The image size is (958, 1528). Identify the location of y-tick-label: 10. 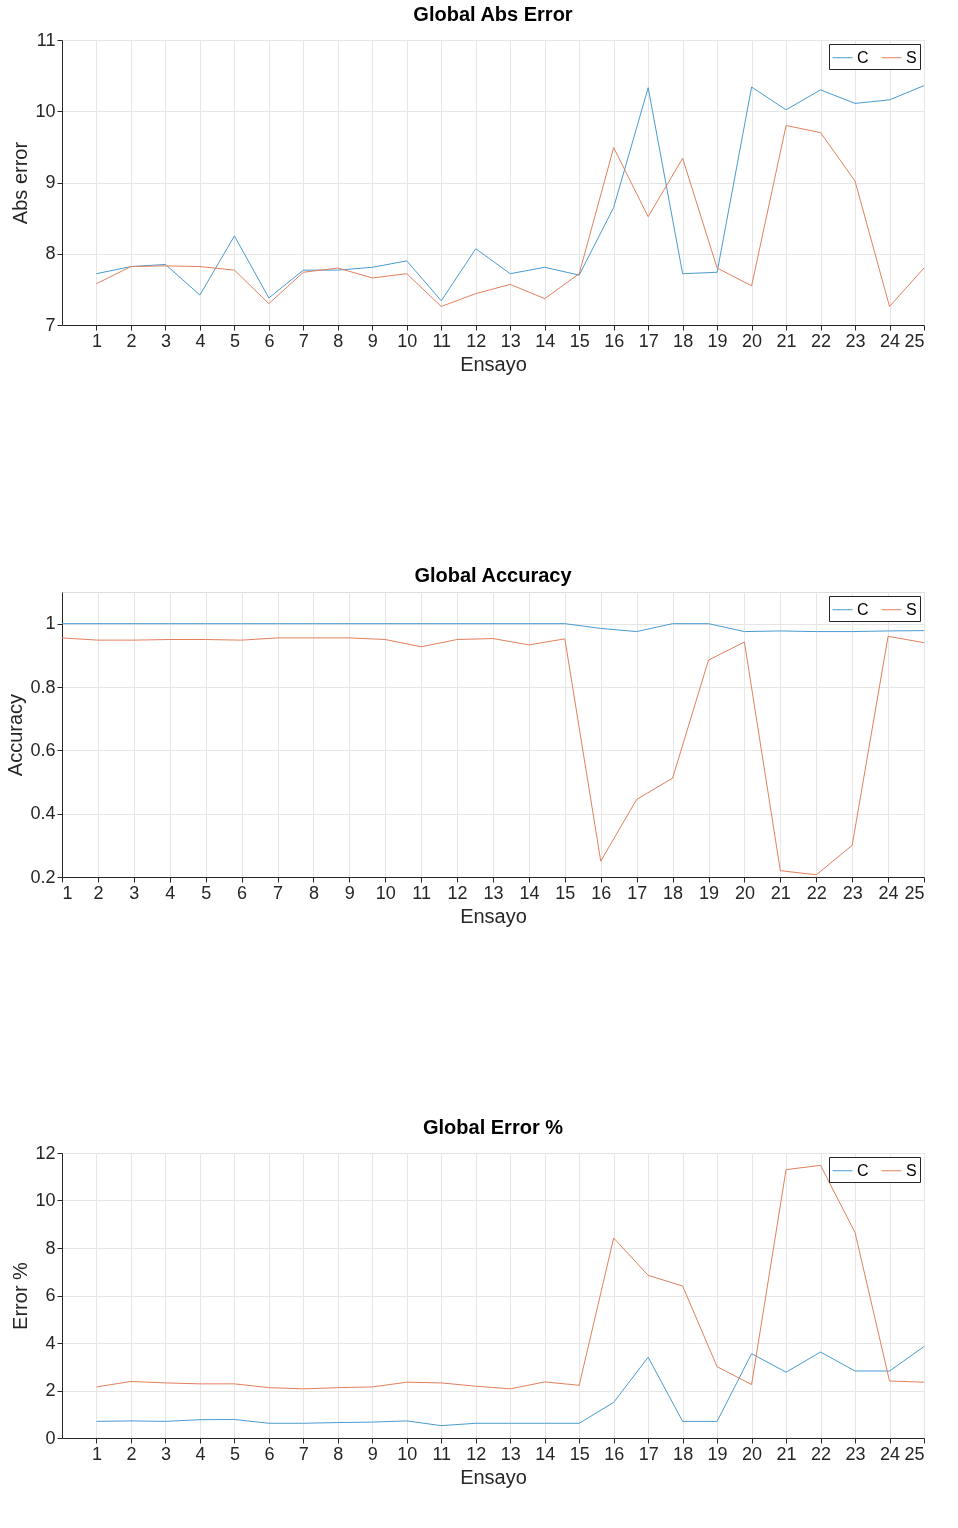
(45, 1200).